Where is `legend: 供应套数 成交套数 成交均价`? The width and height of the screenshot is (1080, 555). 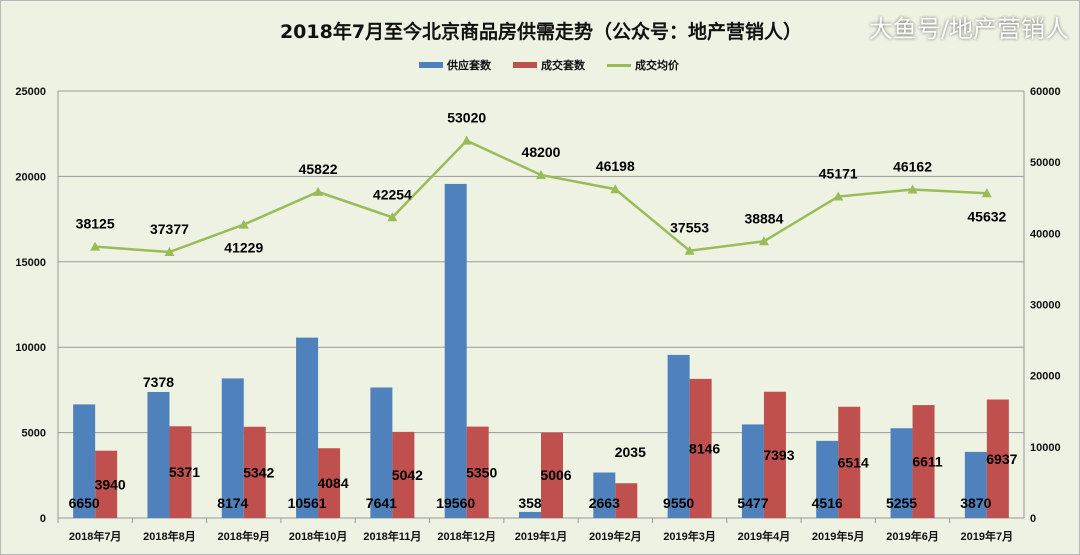 legend: 供应套数 成交套数 成交均价 is located at coordinates (549, 65).